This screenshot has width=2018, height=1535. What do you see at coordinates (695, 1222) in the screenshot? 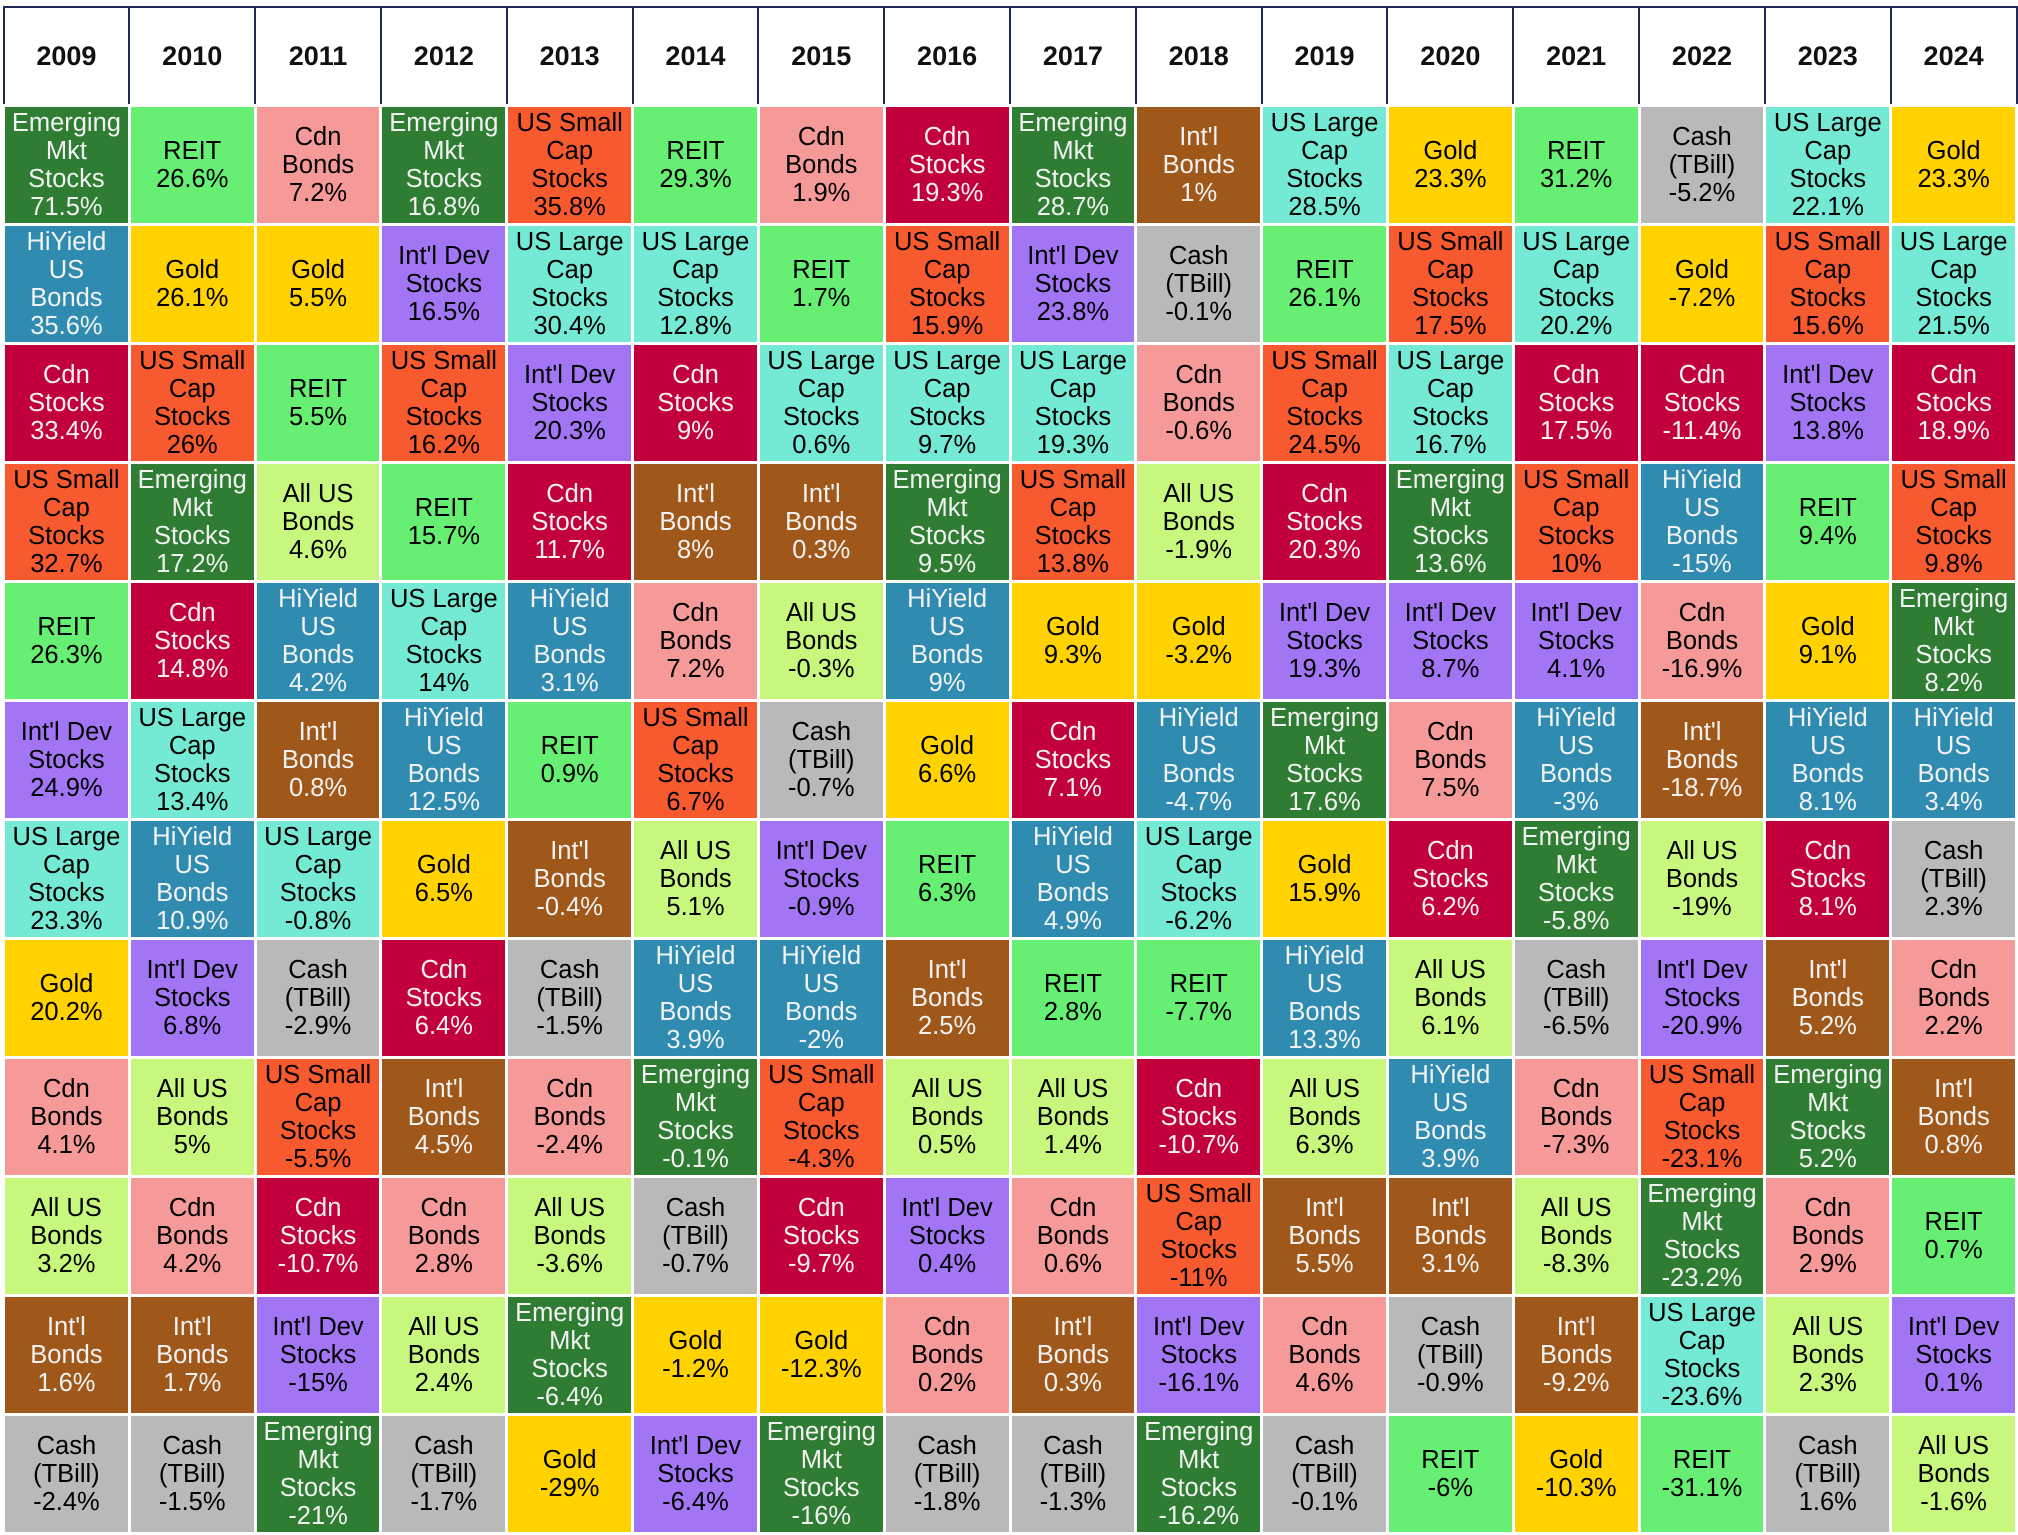
I see `asset-label: Cash (TBill)` at bounding box center [695, 1222].